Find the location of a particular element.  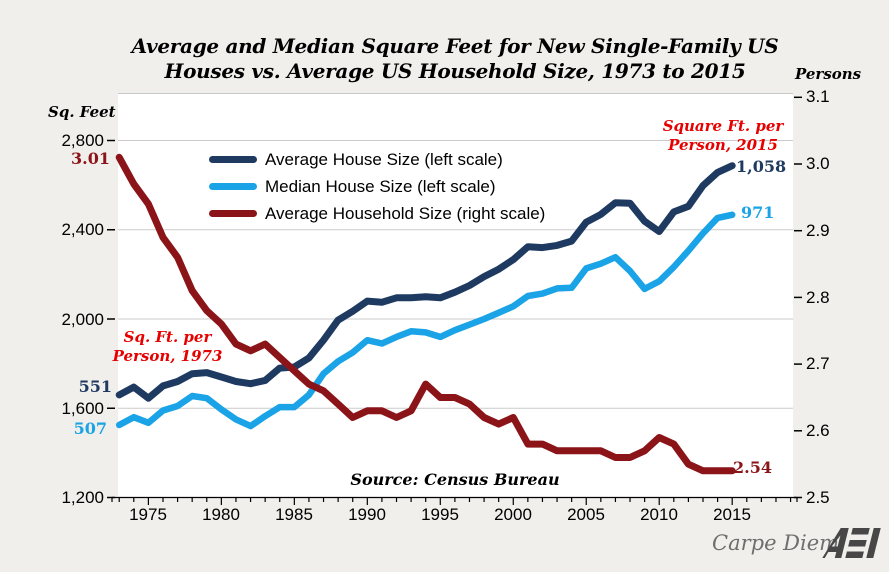

left-tick-2000: 2,000 is located at coordinates (82, 319).